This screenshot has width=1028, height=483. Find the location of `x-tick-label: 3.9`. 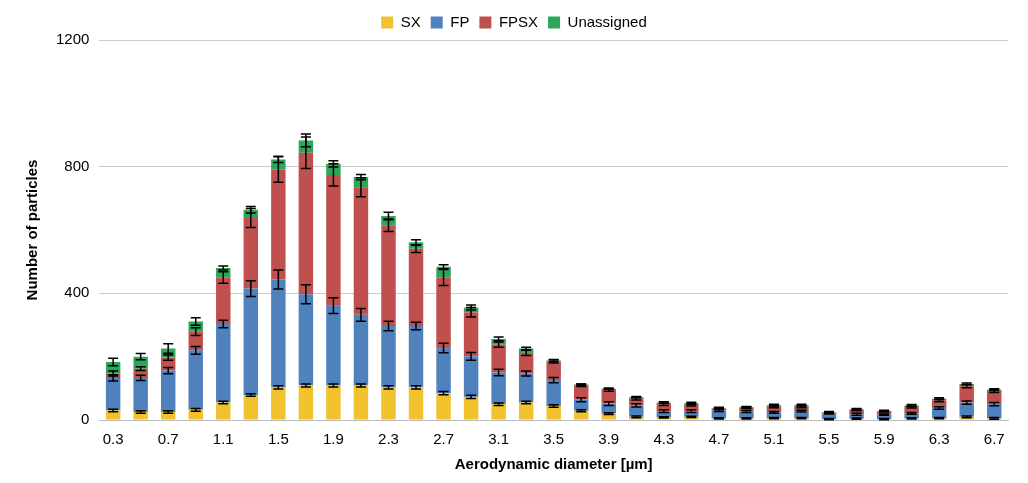

x-tick-label: 3.9 is located at coordinates (609, 439).